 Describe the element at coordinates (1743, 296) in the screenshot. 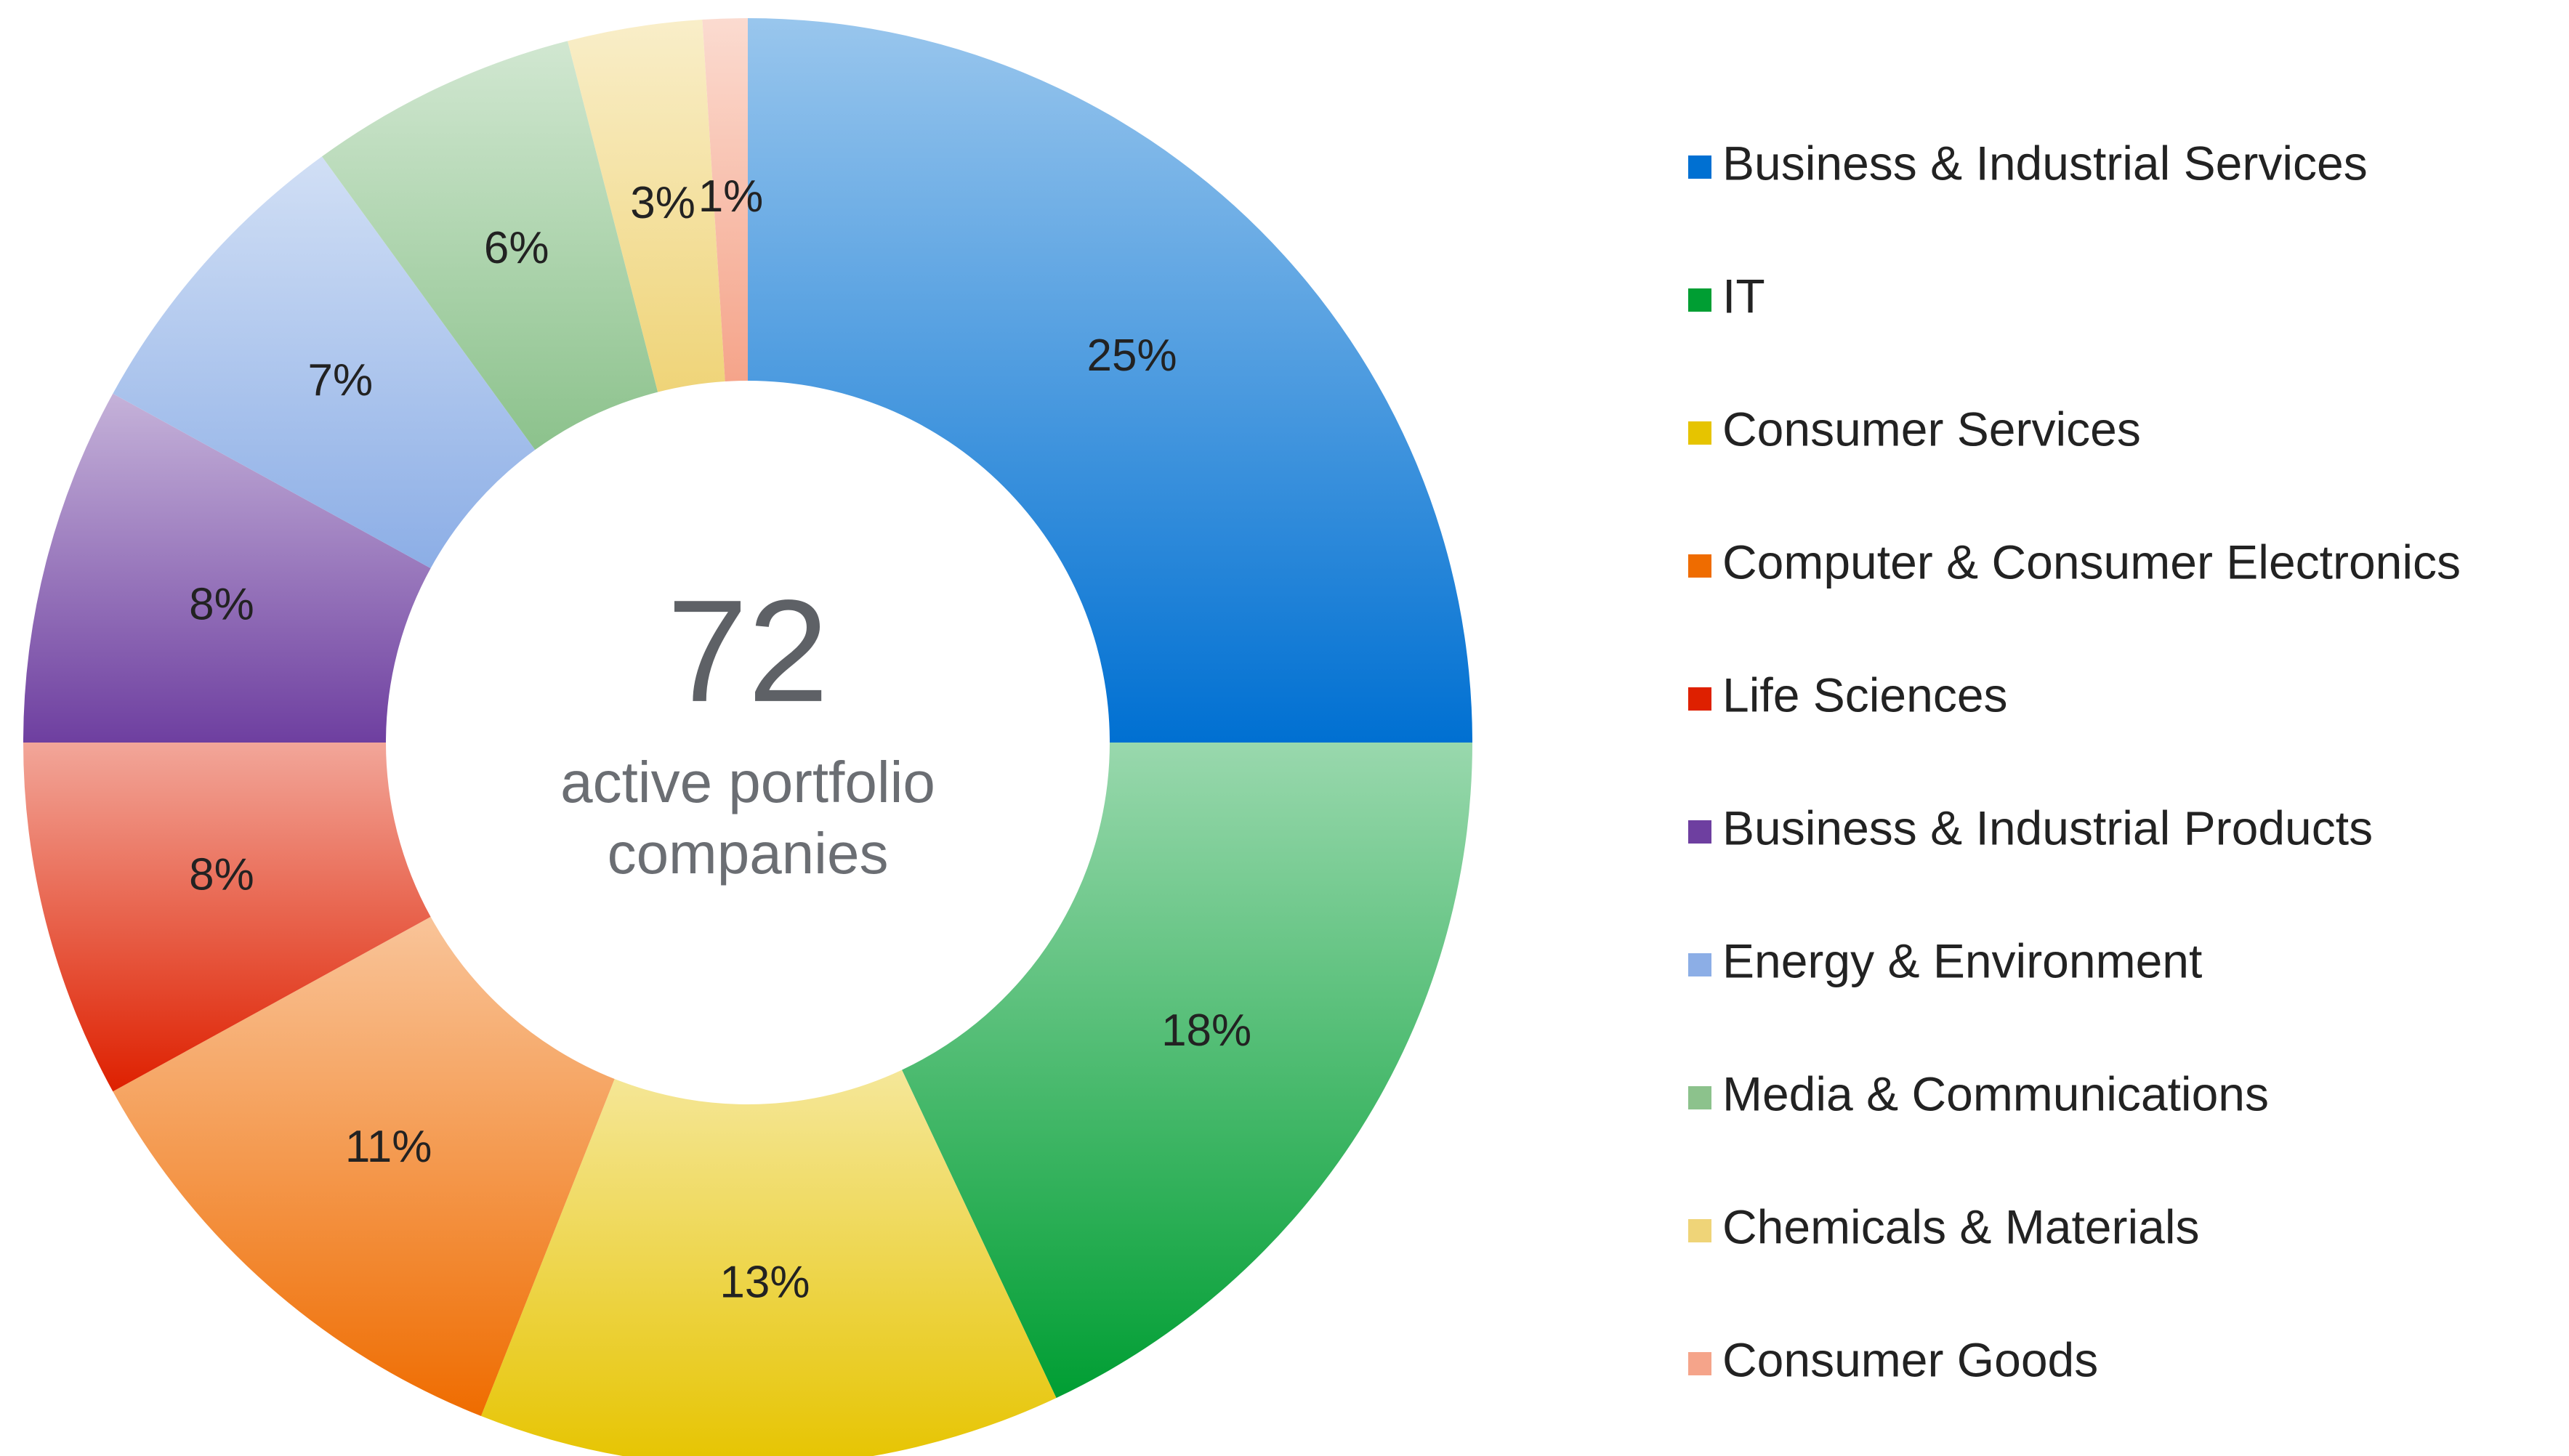

I see `legend-label: IT` at that location.